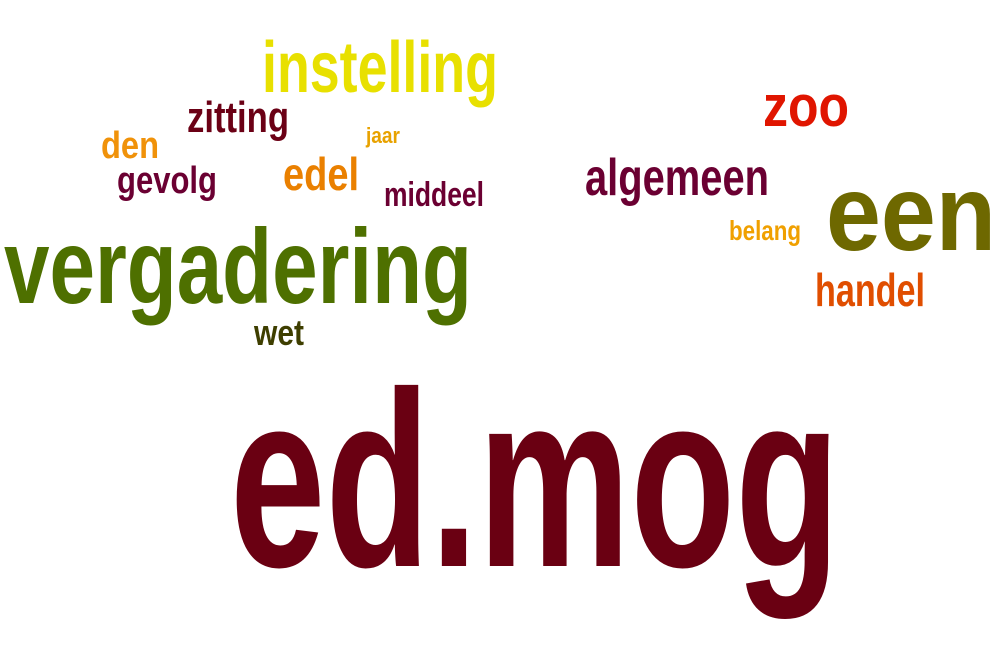  What do you see at coordinates (380, 68) in the screenshot?
I see `word-instelling: instelling` at bounding box center [380, 68].